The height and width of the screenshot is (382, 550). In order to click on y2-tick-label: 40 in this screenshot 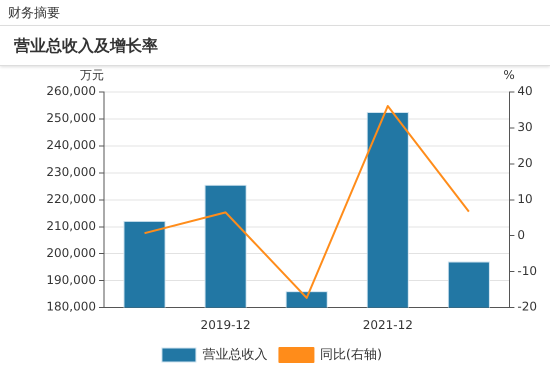, I will do `click(525, 91)`.